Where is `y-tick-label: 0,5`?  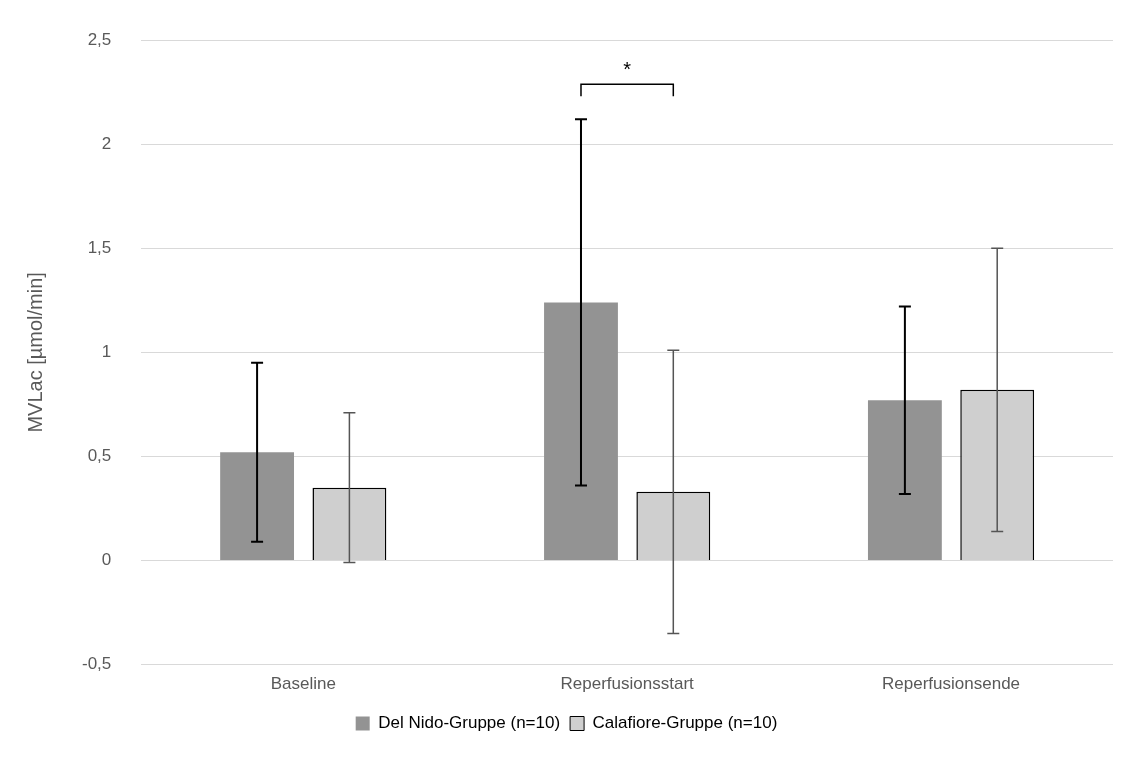 y-tick-label: 0,5 is located at coordinates (99, 456).